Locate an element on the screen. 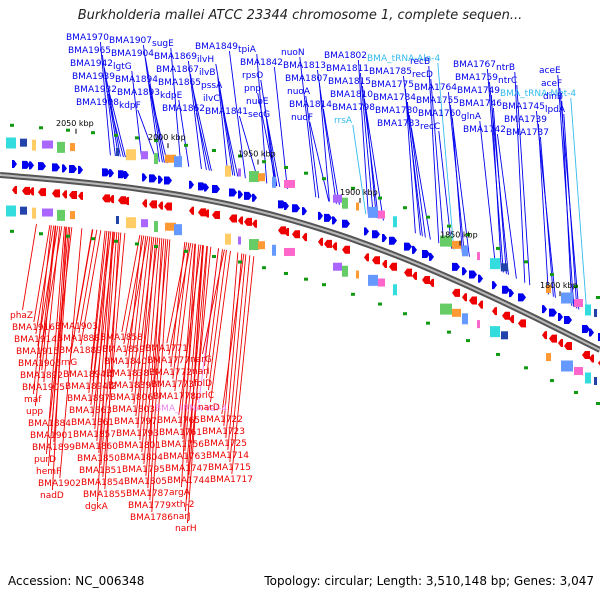 The width and height of the screenshot is (600, 600). top-gene-label: BMA1841 is located at coordinates (226, 112).